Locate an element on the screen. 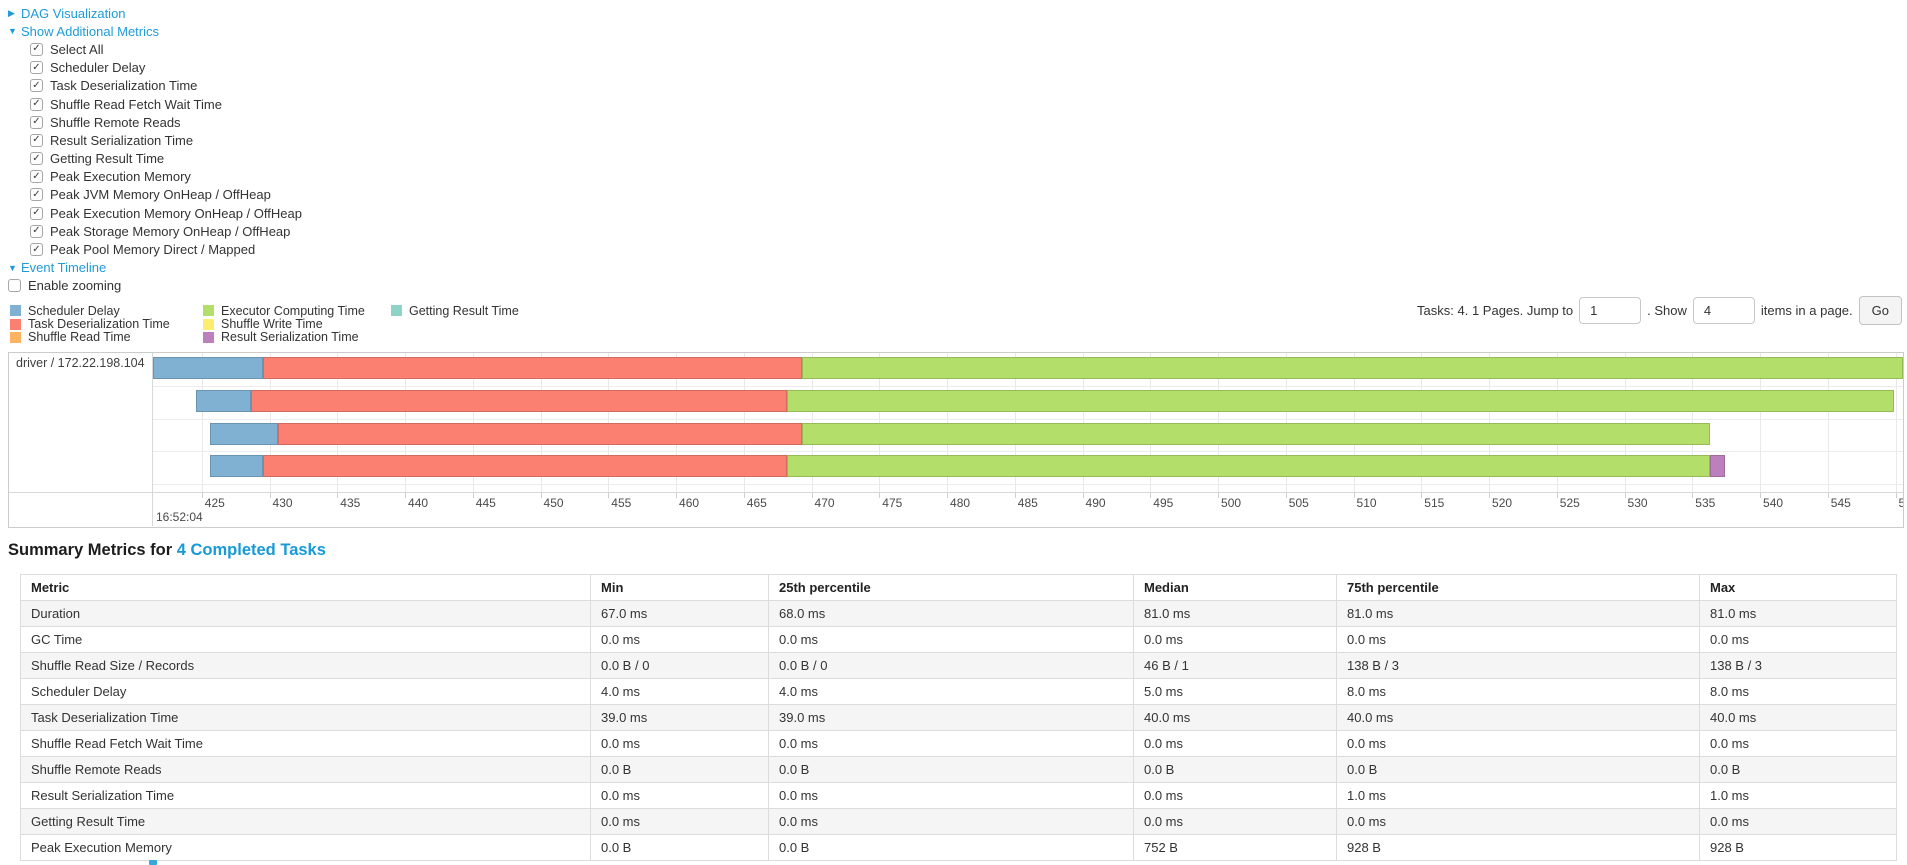  axis-tick-label: 535 is located at coordinates (1705, 503).